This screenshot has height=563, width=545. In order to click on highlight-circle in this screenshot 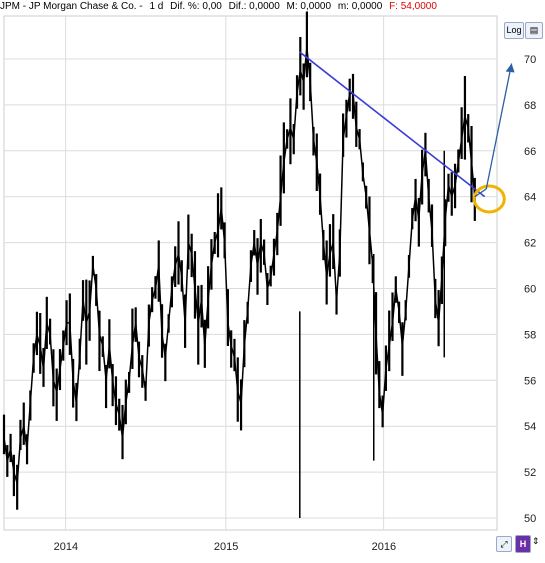, I will do `click(489, 199)`.